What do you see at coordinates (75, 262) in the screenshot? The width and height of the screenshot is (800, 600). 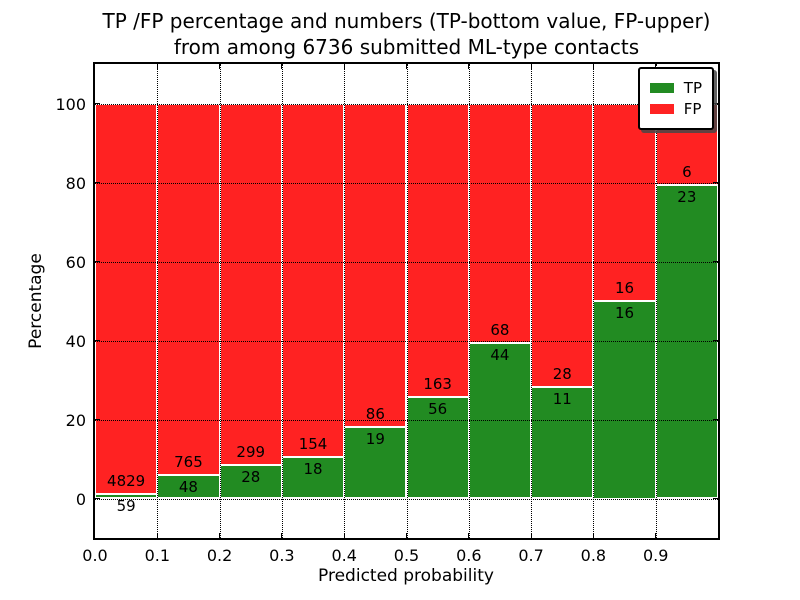 I see `y-tick-label: 60` at bounding box center [75, 262].